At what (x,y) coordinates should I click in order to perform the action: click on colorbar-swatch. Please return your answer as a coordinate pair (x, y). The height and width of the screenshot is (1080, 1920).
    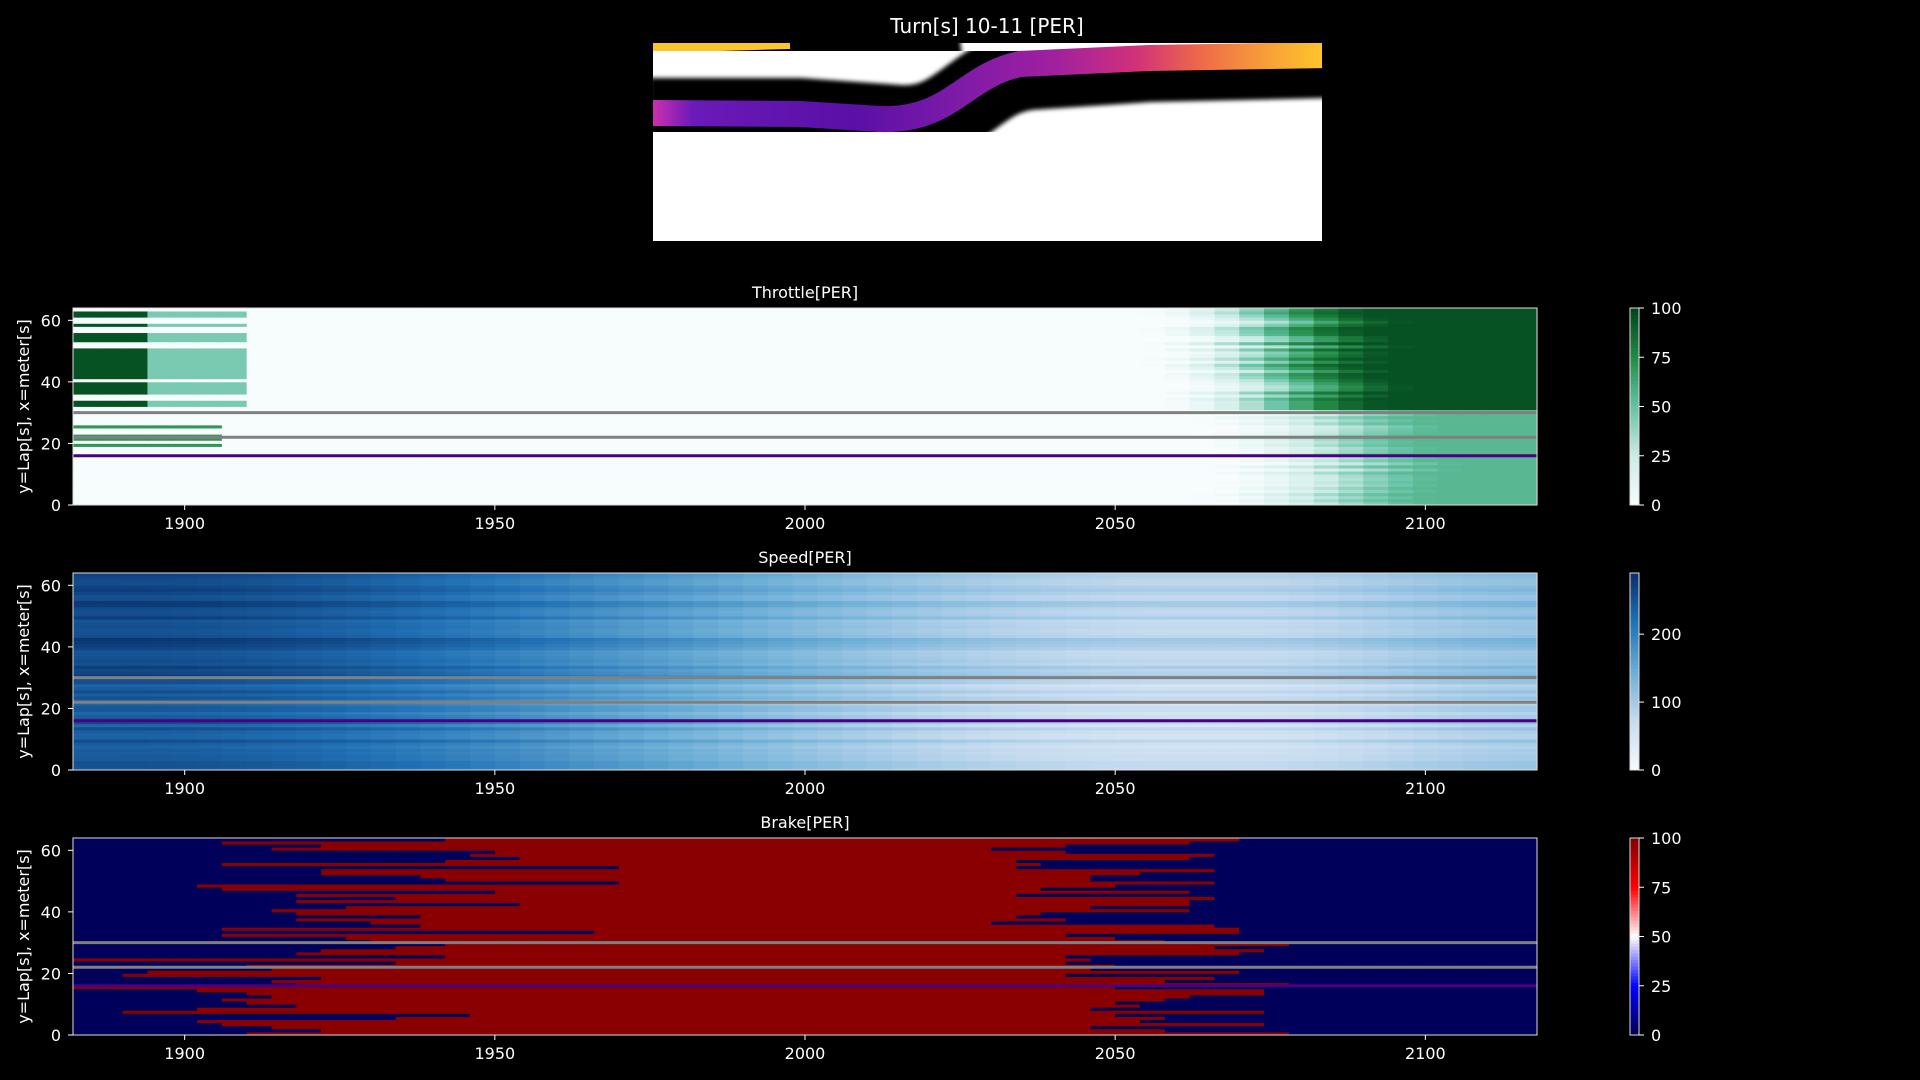
    Looking at the image, I should click on (1634, 477).